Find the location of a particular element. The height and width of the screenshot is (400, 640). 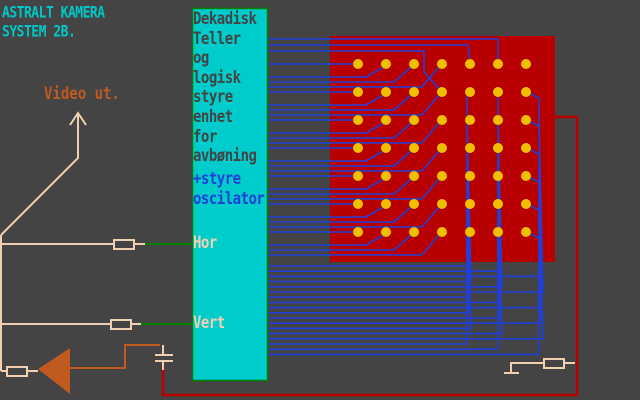

amplifier-output-wire is located at coordinates (115, 356).